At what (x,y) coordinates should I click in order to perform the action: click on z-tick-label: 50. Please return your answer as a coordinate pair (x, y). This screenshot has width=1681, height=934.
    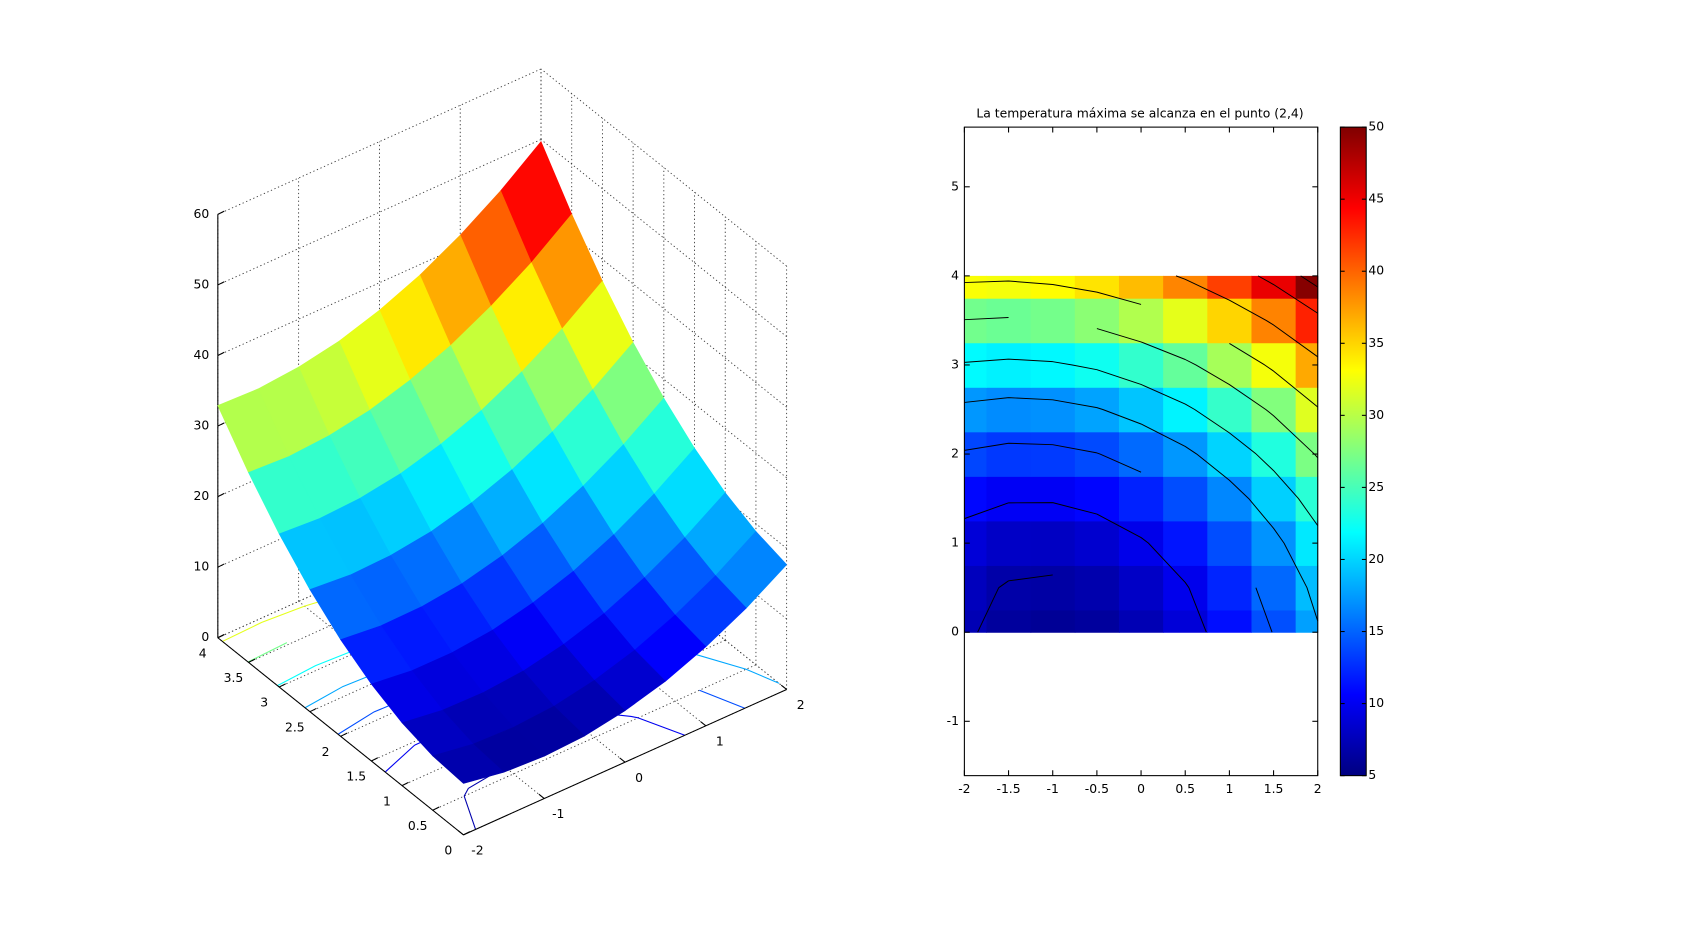
    Looking at the image, I should click on (201, 284).